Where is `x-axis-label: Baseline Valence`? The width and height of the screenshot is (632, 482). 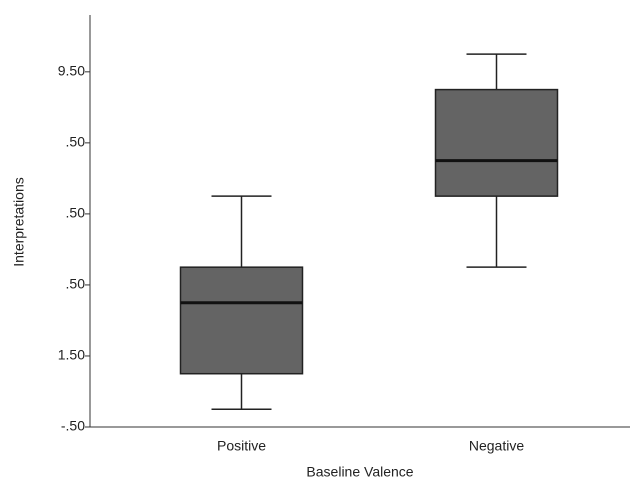
x-axis-label: Baseline Valence is located at coordinates (359, 472).